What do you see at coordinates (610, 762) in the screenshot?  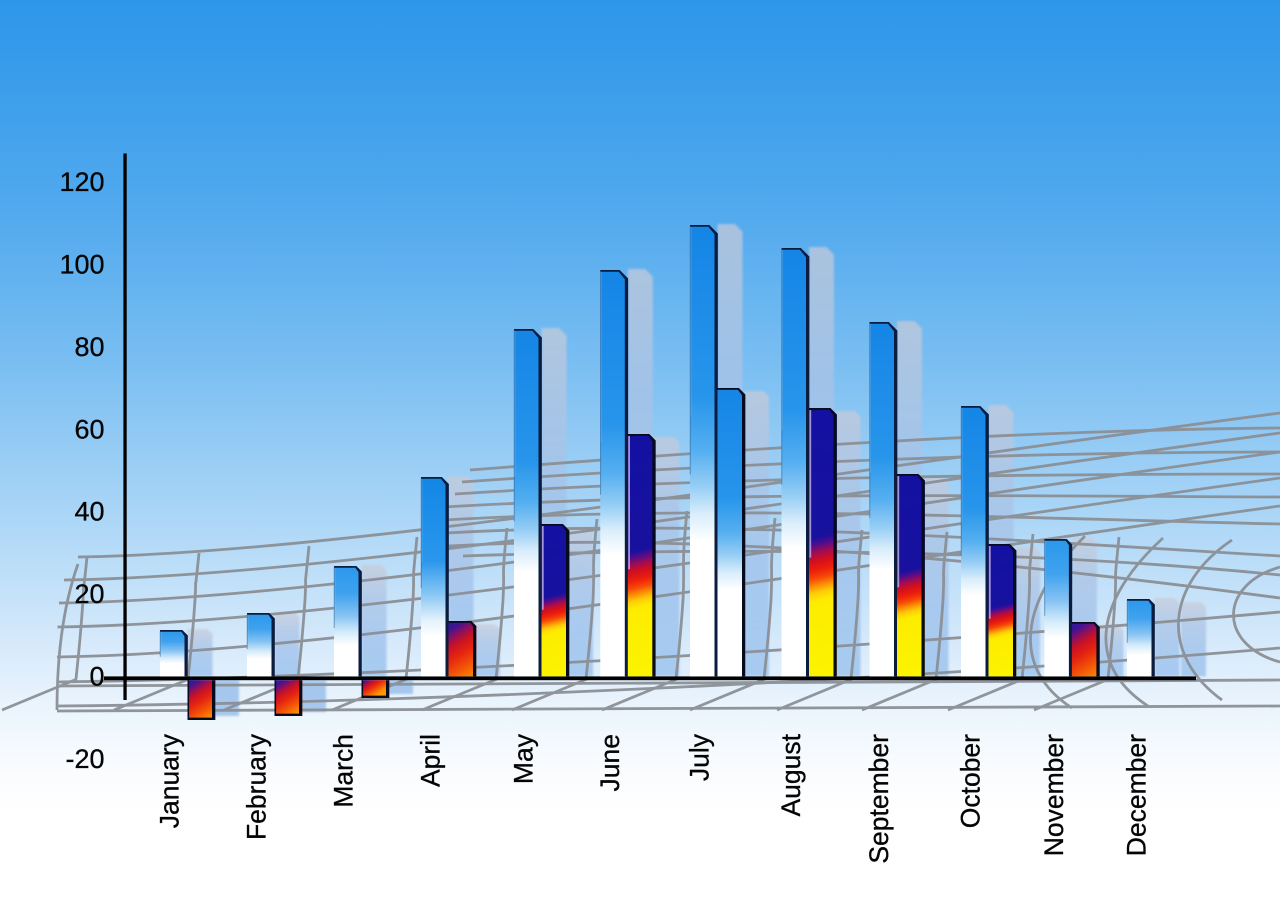 I see `svg-text: June` at bounding box center [610, 762].